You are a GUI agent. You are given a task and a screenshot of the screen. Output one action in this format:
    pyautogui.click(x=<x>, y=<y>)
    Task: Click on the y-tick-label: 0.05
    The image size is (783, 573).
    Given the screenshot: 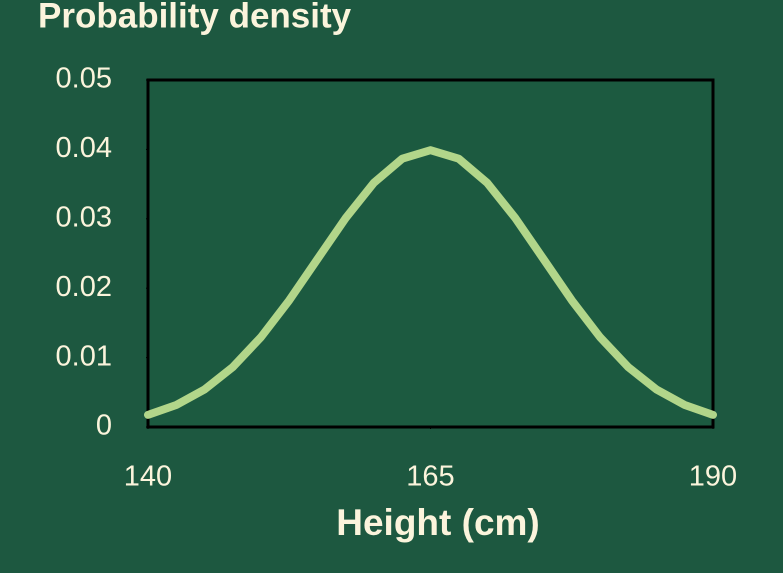 What is the action you would take?
    pyautogui.click(x=84, y=79)
    